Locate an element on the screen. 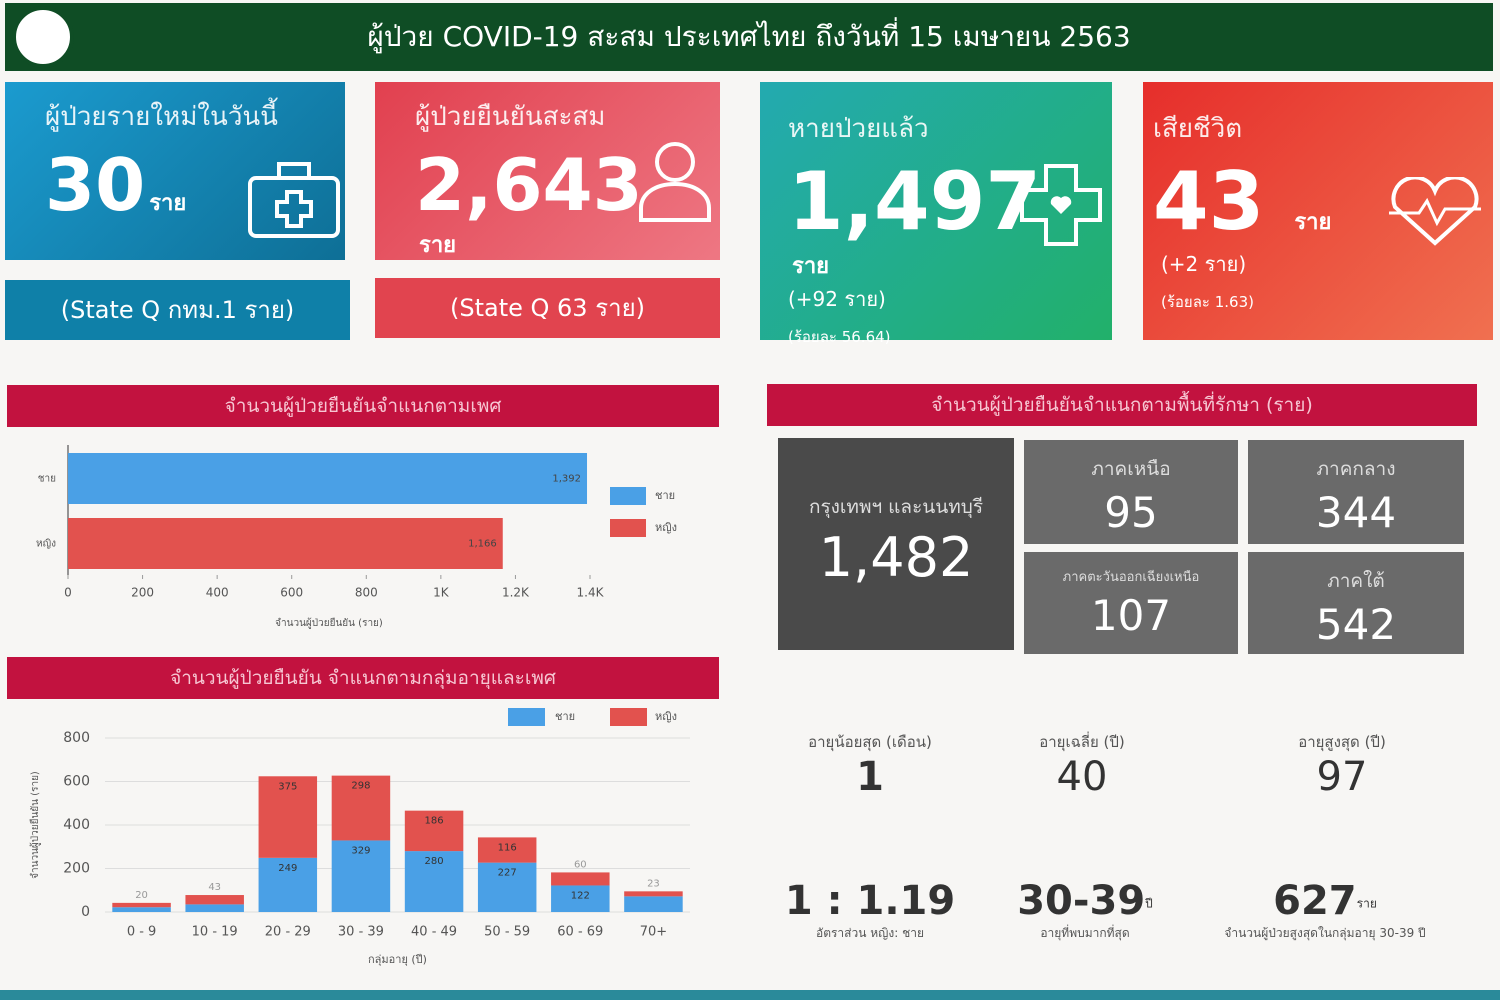 Image resolution: width=1500 pixels, height=1000 pixels. y-axis-label: จำนวนผู้ป่วยยืนยัน (ราย) is located at coordinates (35, 825).